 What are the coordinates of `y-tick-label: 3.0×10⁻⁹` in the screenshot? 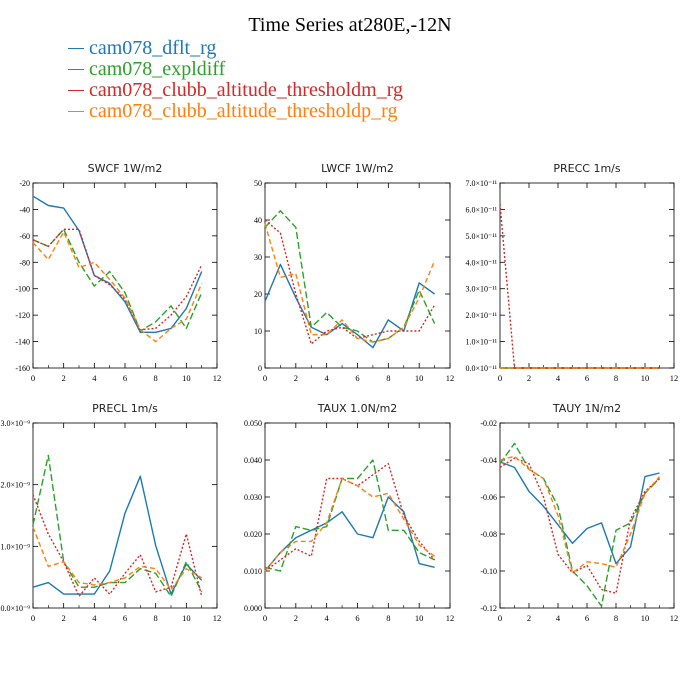 It's located at (15, 423).